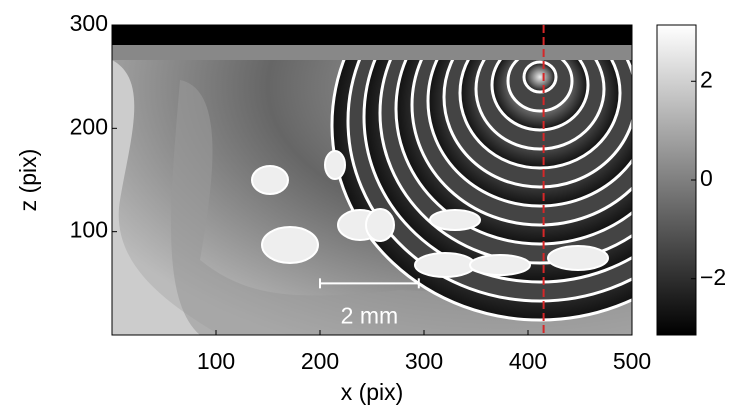 This screenshot has width=736, height=413. Describe the element at coordinates (89, 23) in the screenshot. I see `y-tick-label: 300` at that location.